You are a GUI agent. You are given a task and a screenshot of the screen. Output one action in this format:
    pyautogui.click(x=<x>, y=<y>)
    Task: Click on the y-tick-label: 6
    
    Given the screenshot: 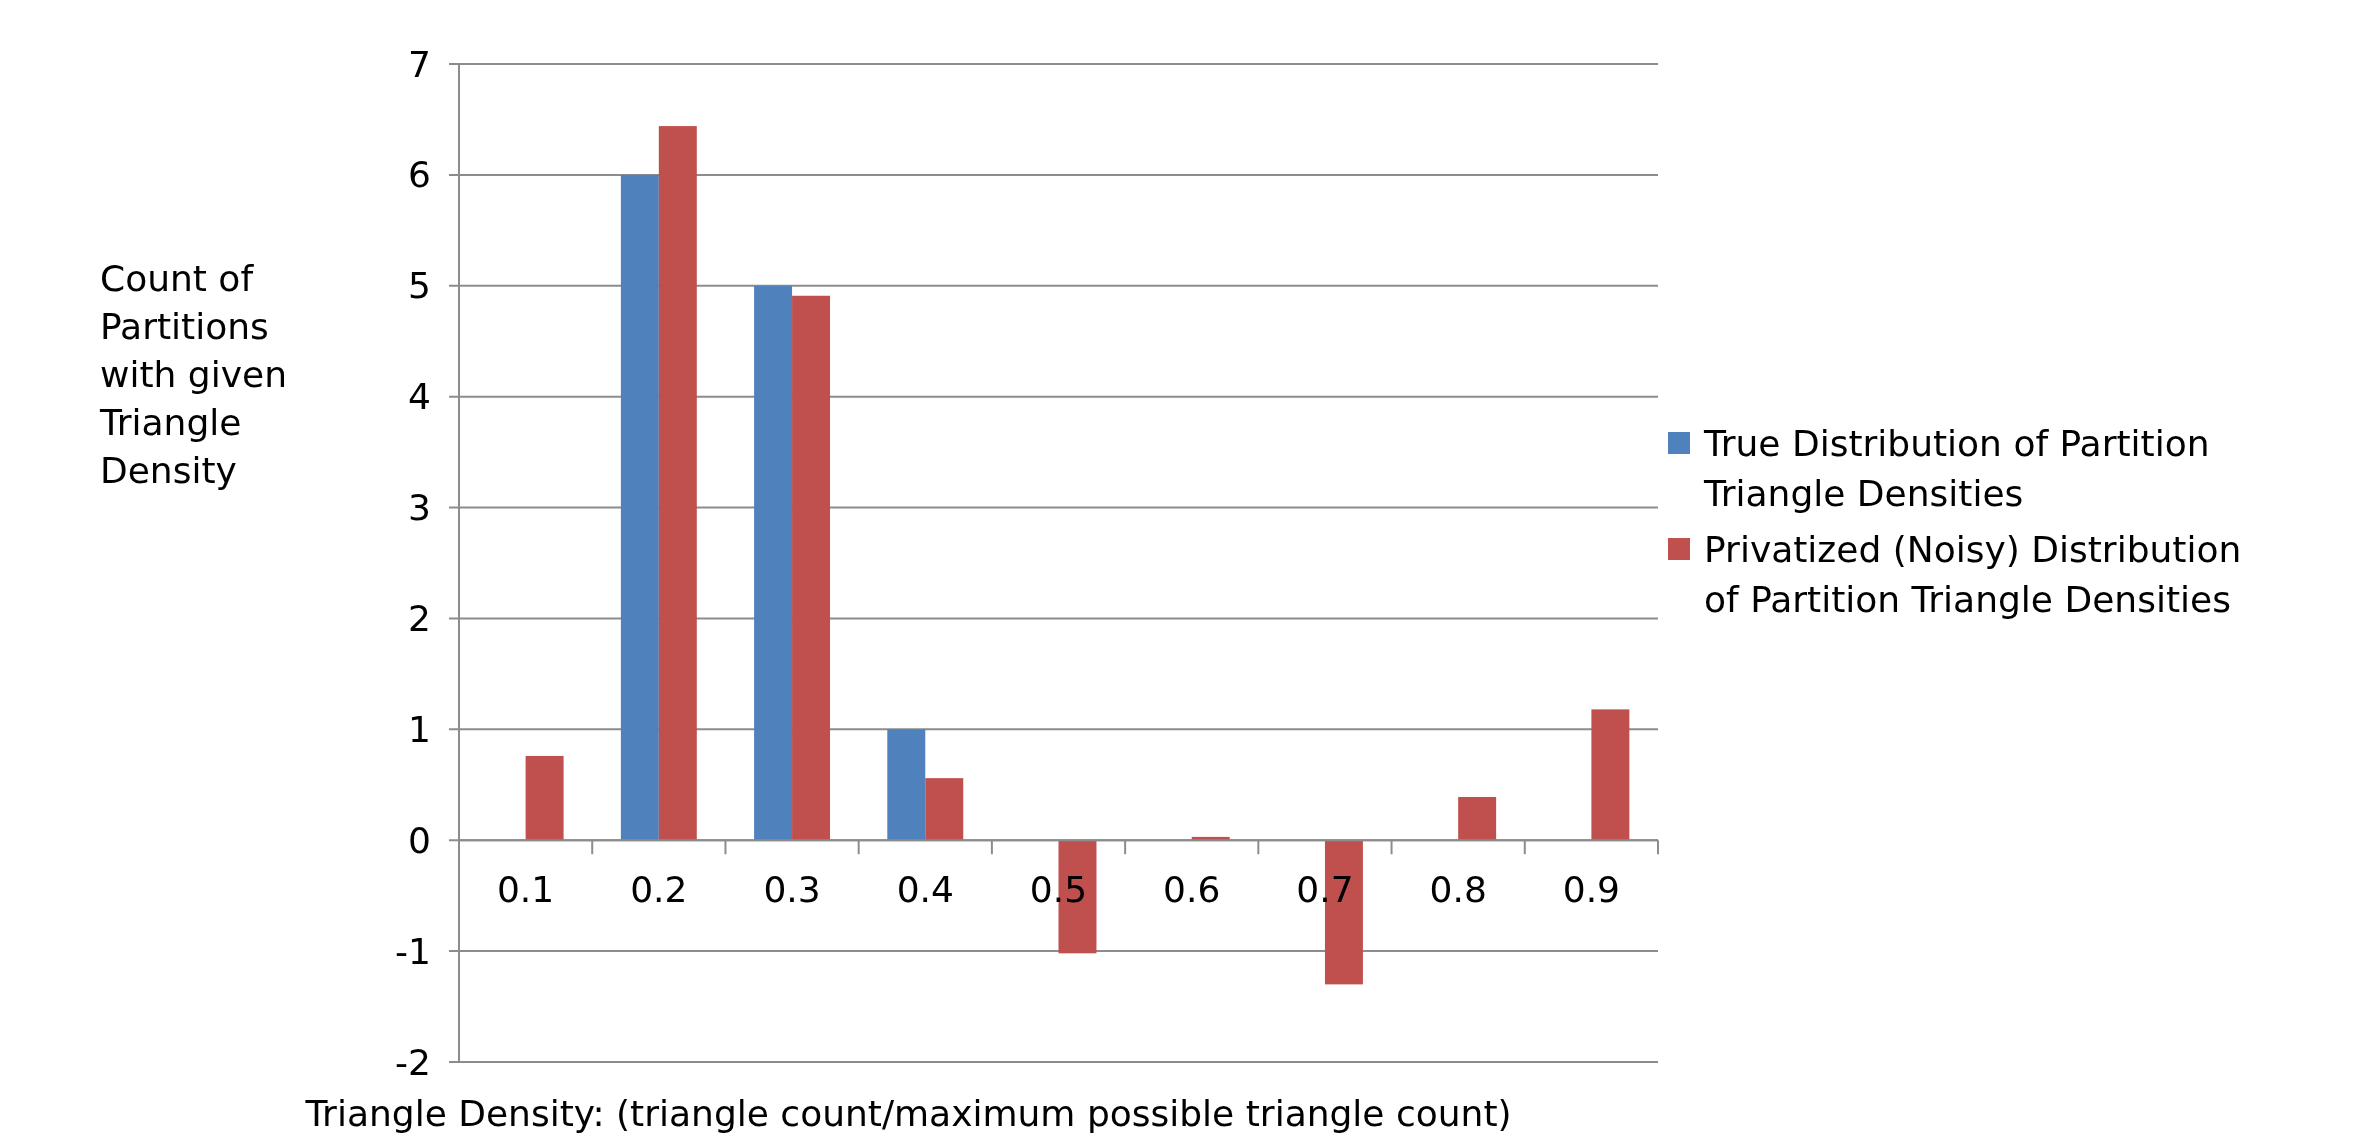 What is the action you would take?
    pyautogui.click(x=419, y=175)
    